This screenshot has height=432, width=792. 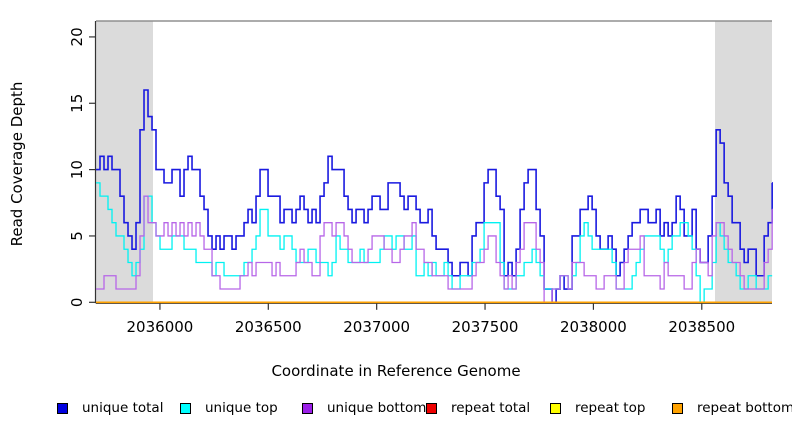 I want to click on legend-label: repeat bottom, so click(x=744, y=408).